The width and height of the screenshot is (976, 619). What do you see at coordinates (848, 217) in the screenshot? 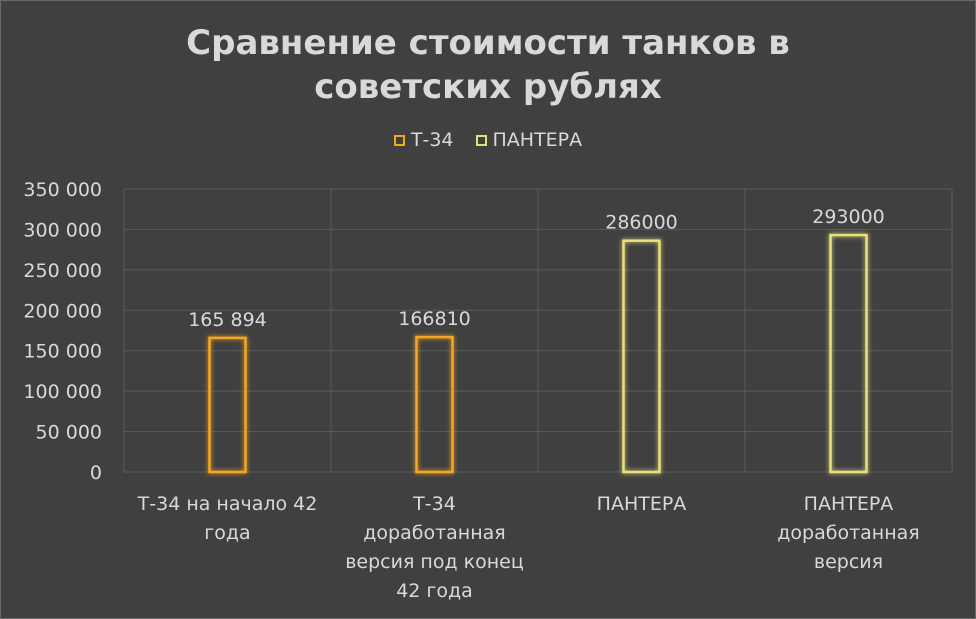
I see `data-label: 293000` at bounding box center [848, 217].